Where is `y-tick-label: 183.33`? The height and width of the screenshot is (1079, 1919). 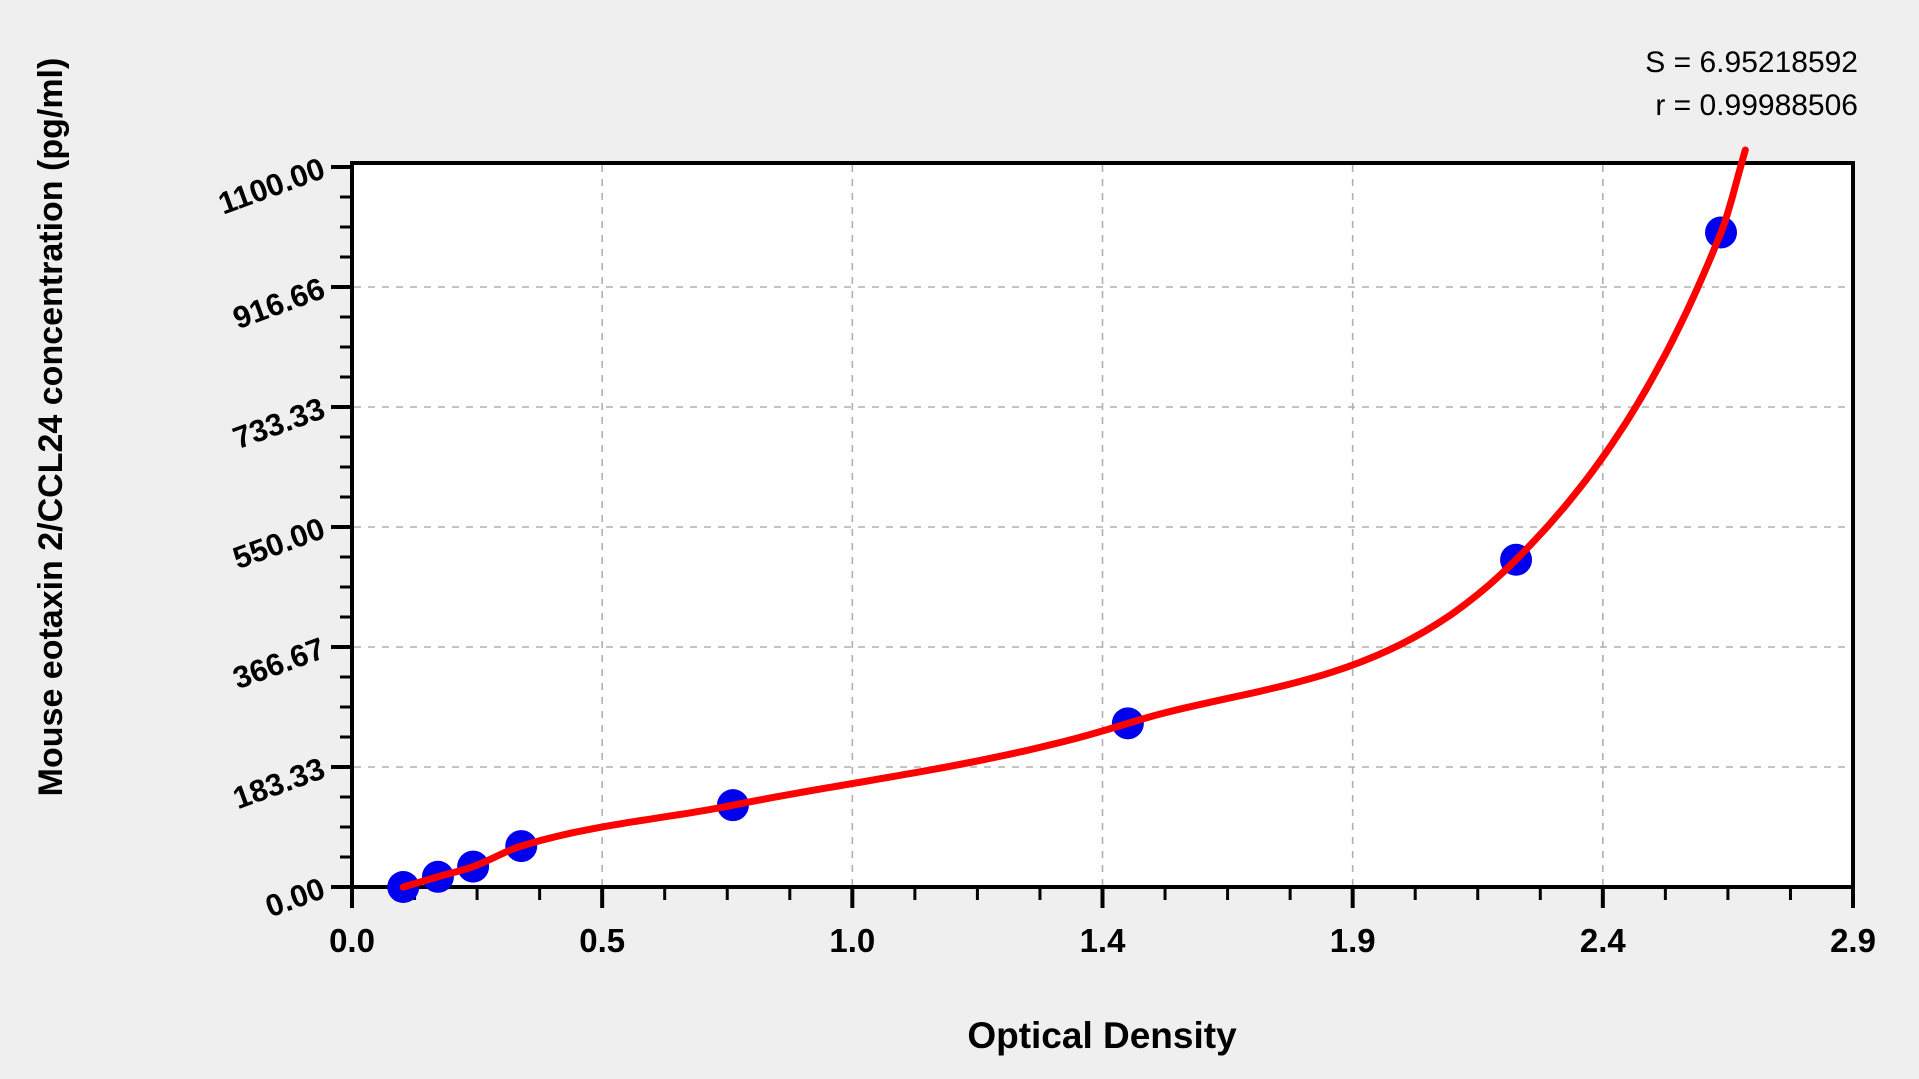 y-tick-label: 183.33 is located at coordinates (278, 783).